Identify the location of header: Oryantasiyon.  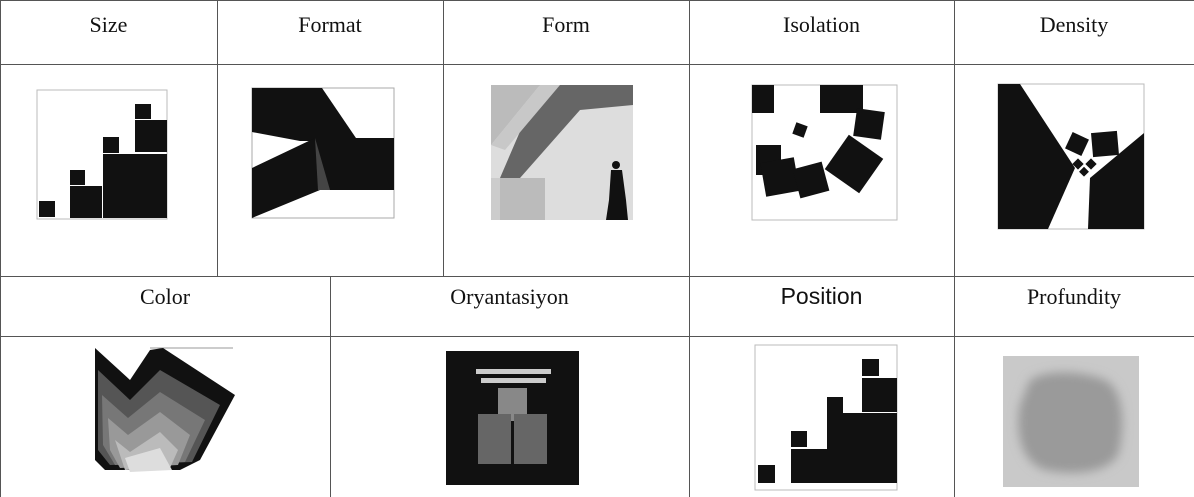
(509, 296).